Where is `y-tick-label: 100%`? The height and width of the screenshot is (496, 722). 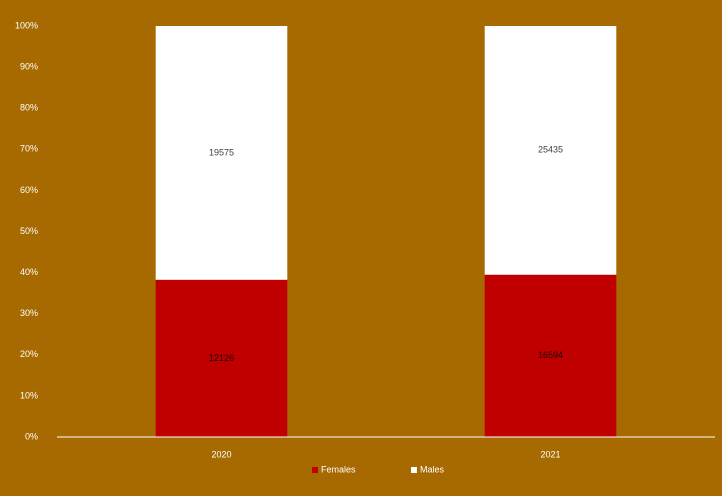 y-tick-label: 100% is located at coordinates (26, 25).